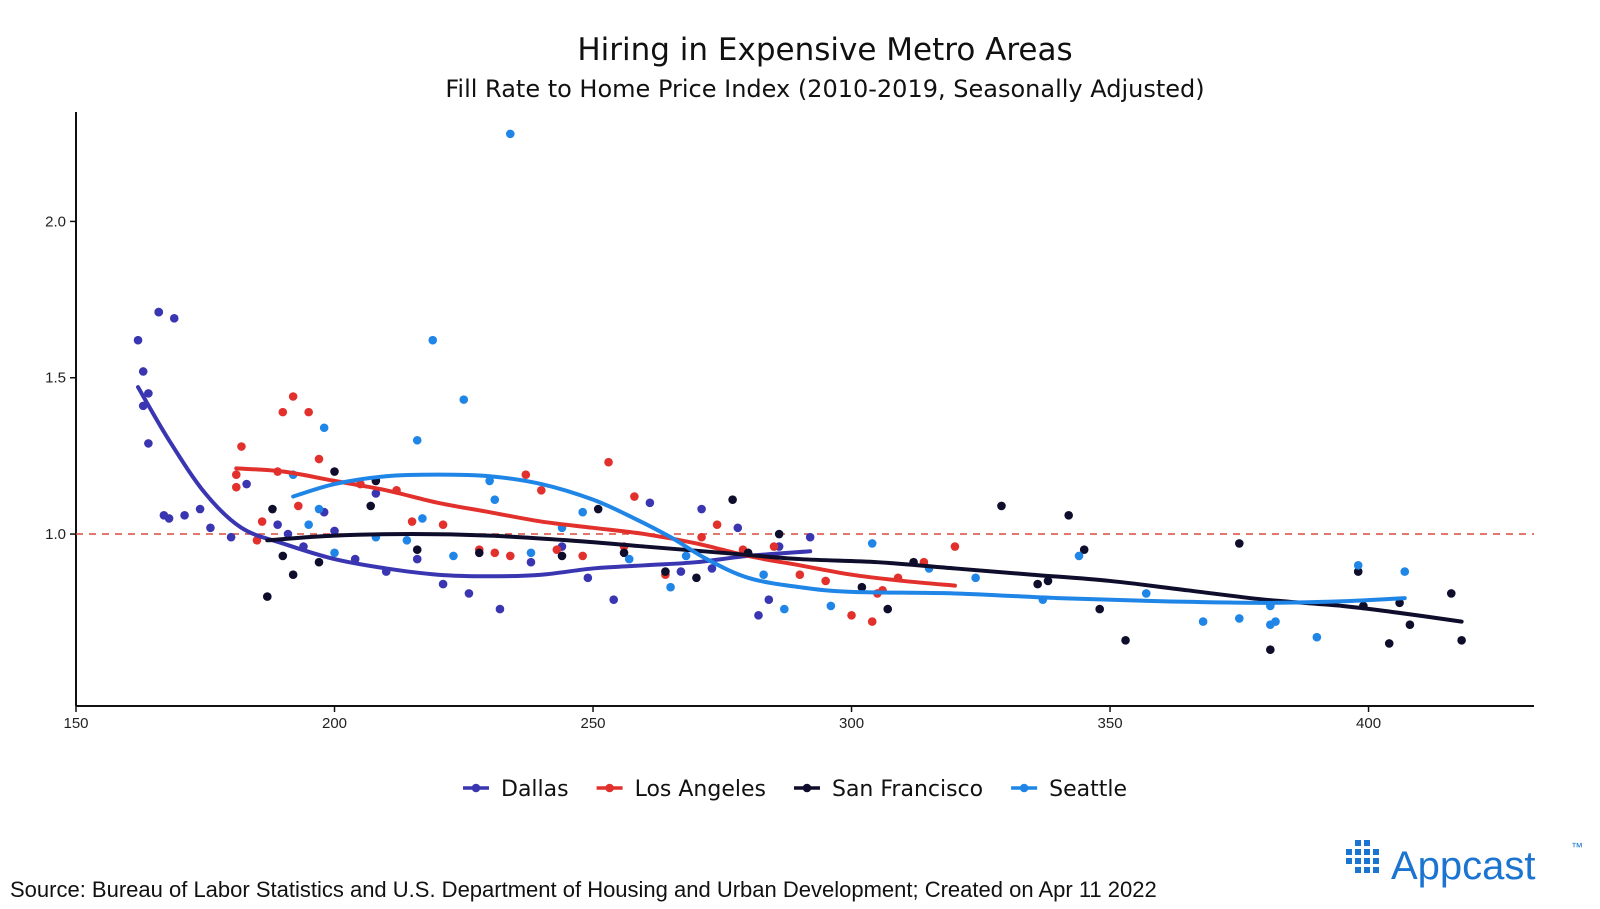 The width and height of the screenshot is (1600, 909). Describe the element at coordinates (609, 788) in the screenshot. I see `legend-marker-los-angeles` at that location.